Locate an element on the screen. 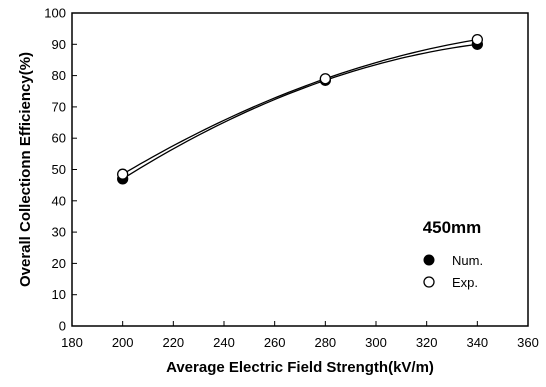  x-tick-label: 280 is located at coordinates (325, 342).